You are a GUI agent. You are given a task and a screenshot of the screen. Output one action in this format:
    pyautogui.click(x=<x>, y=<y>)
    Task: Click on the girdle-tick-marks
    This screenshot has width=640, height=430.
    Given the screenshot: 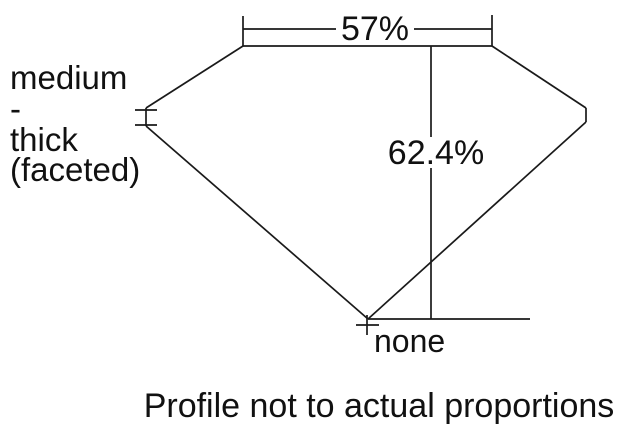 What is the action you would take?
    pyautogui.click(x=146, y=117)
    